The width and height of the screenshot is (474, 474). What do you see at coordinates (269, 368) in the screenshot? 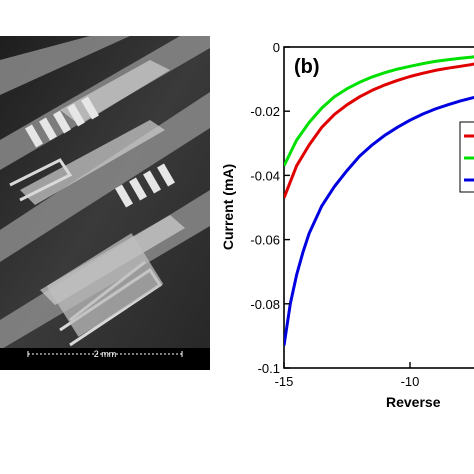
I see `y-tick-label: -0.1` at bounding box center [269, 368].